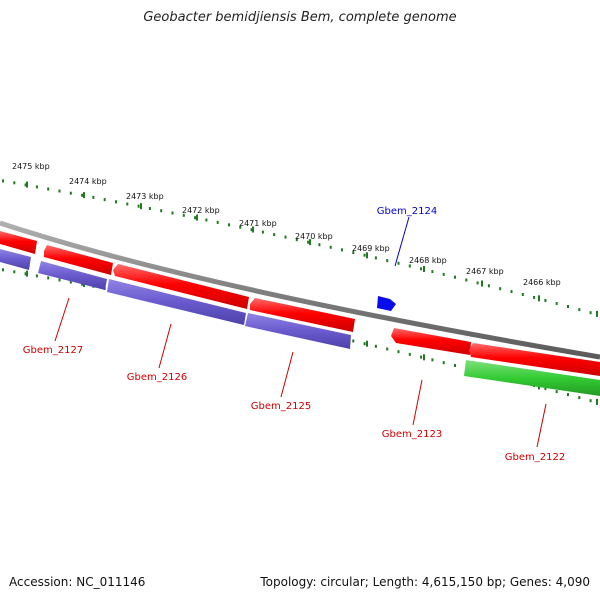 The width and height of the screenshot is (600, 600). I want to click on tick-label: 2472 kbp, so click(201, 210).